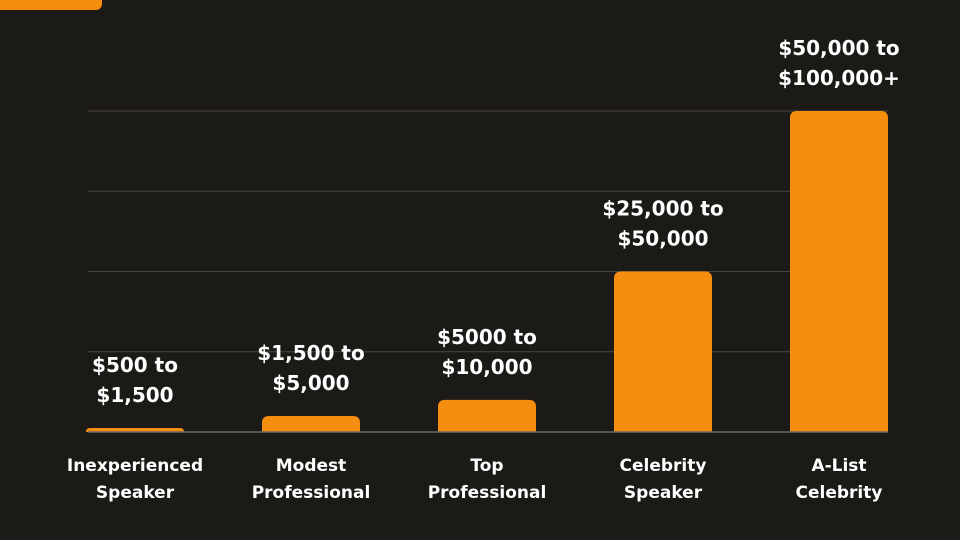  Describe the element at coordinates (839, 78) in the screenshot. I see `value-label-line: $100,000+` at that location.